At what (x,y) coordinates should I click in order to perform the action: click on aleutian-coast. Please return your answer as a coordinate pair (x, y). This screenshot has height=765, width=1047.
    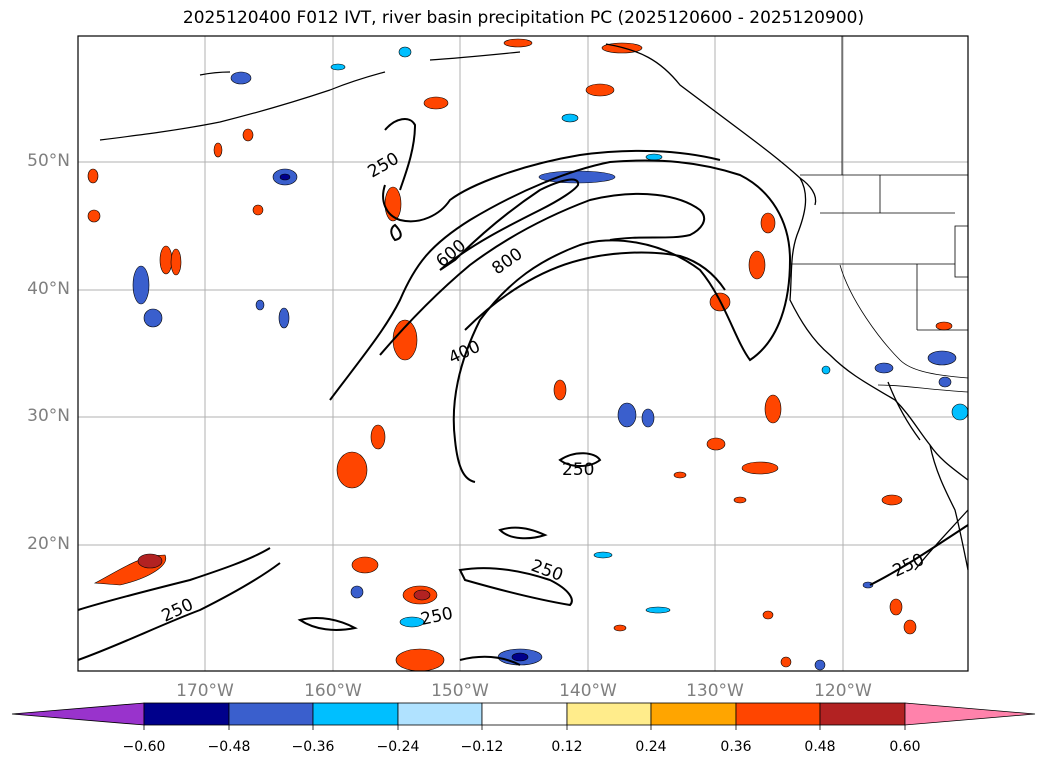
    Looking at the image, I should click on (310, 96).